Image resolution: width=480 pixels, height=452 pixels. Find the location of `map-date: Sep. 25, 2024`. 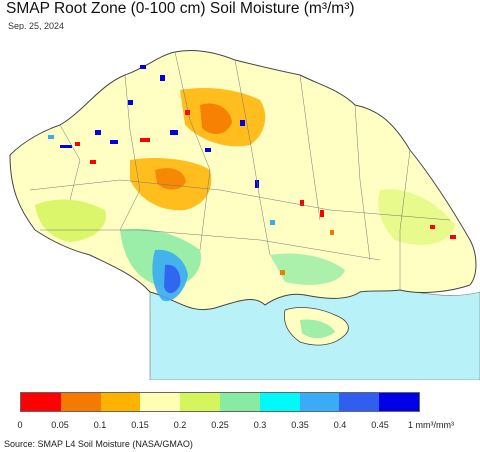

map-date: Sep. 25, 2024 is located at coordinates (36, 26).